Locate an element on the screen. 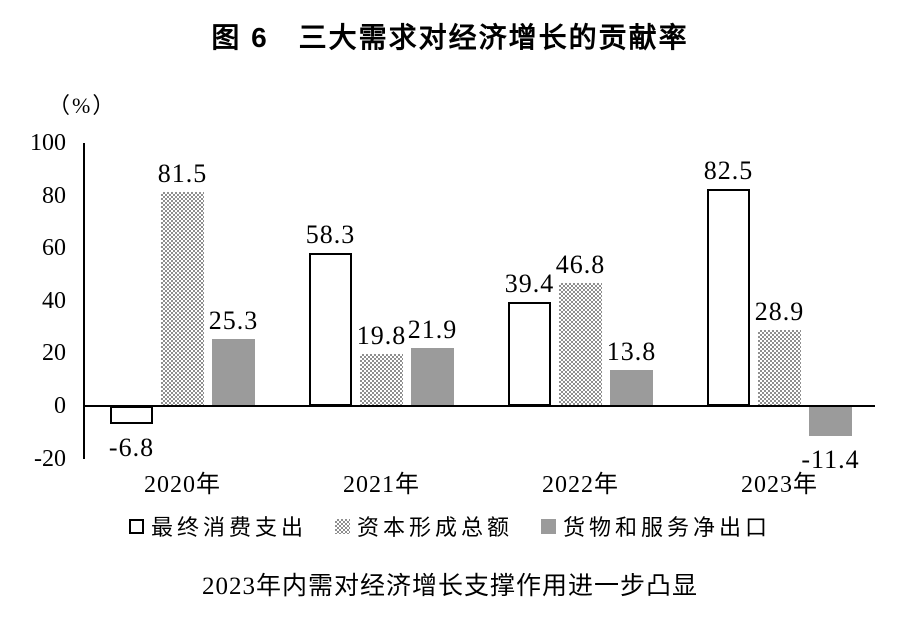 The height and width of the screenshot is (620, 900). bar-value-label: 13.8 is located at coordinates (631, 351).